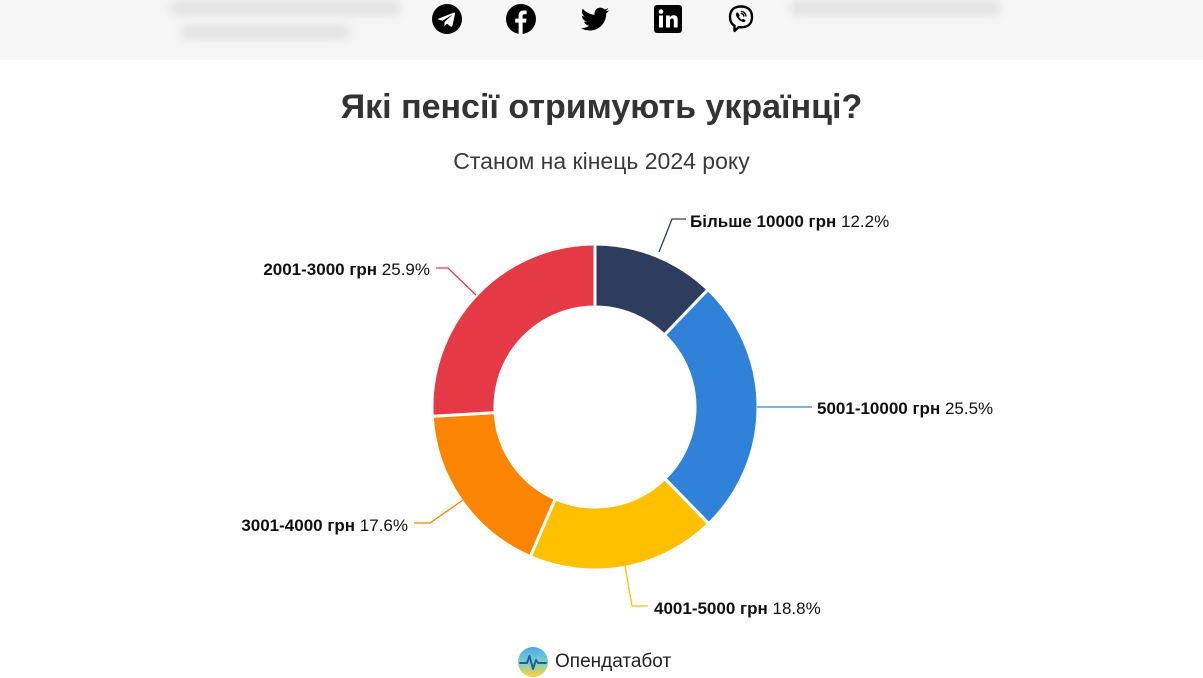 This screenshot has height=678, width=1203. I want to click on linkedin-icon, so click(668, 19).